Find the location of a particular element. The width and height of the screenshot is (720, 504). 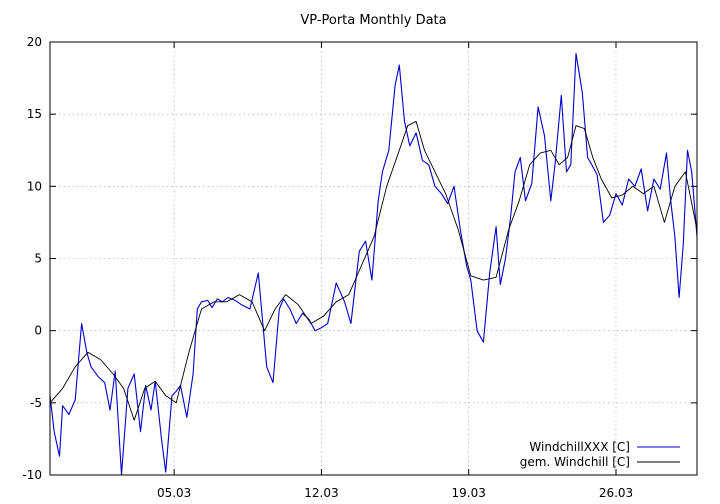

y-tick-label: -5 is located at coordinates (36, 403).